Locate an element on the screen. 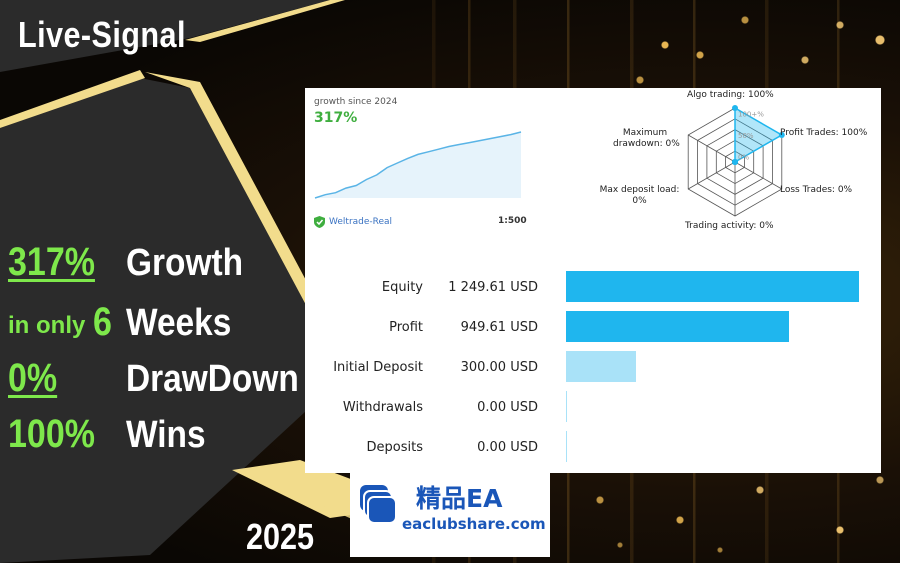 This screenshot has width=900, height=563. metric-row: Profit 949.61 USD is located at coordinates (593, 327).